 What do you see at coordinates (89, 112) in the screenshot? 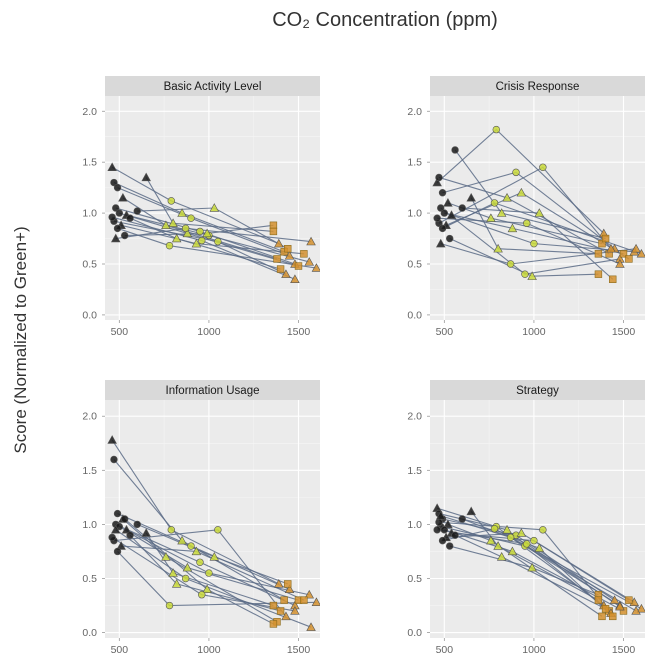
I see `y-tick-label: 2.0` at bounding box center [89, 112].